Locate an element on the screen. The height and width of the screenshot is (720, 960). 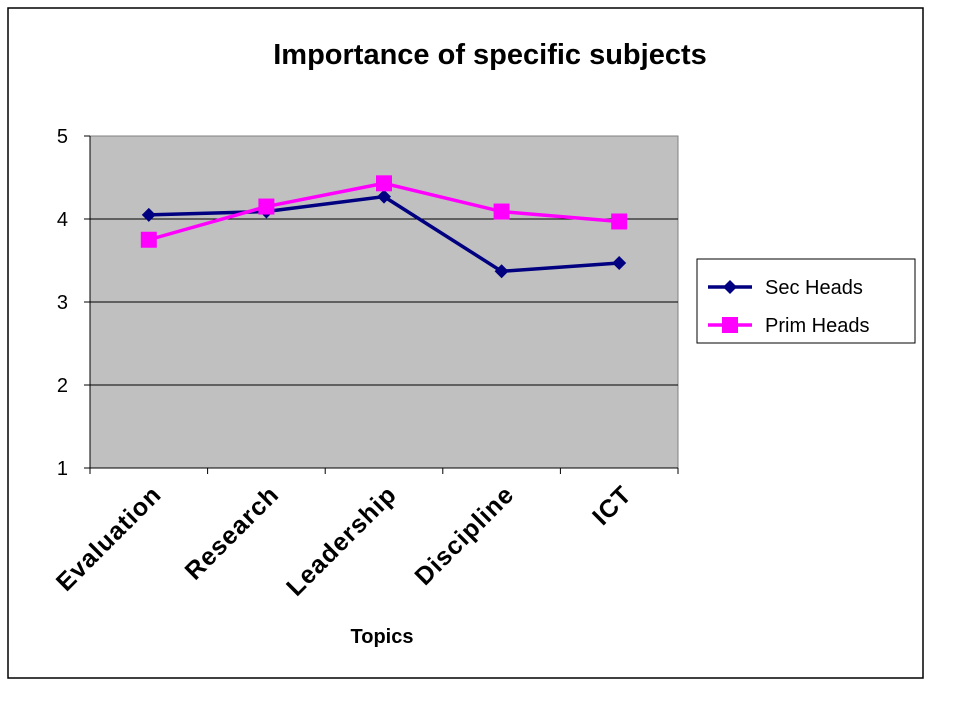
x-axis-label: Topics is located at coordinates (382, 637).